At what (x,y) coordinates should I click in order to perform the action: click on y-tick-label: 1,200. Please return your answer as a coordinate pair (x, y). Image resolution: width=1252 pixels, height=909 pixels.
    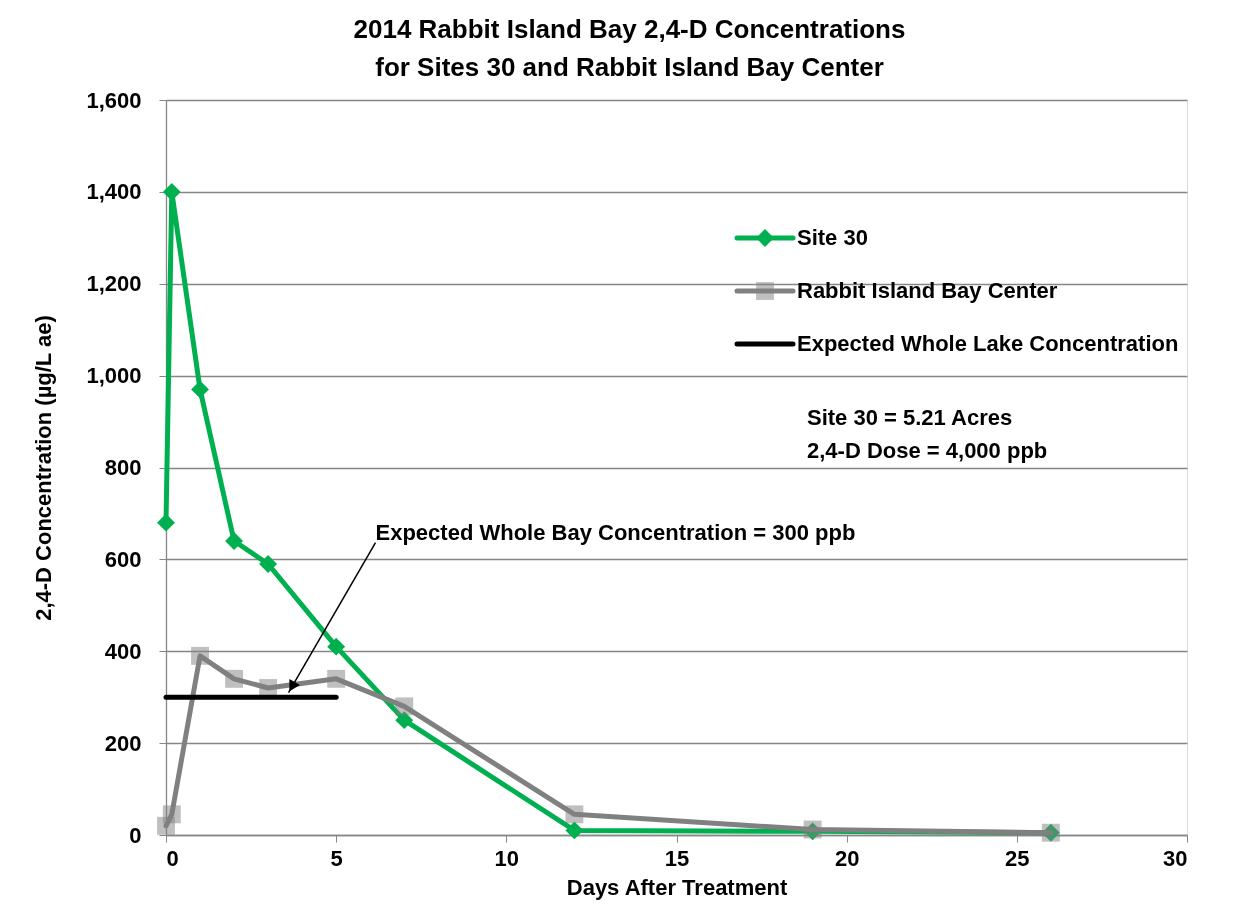
    Looking at the image, I should click on (114, 284).